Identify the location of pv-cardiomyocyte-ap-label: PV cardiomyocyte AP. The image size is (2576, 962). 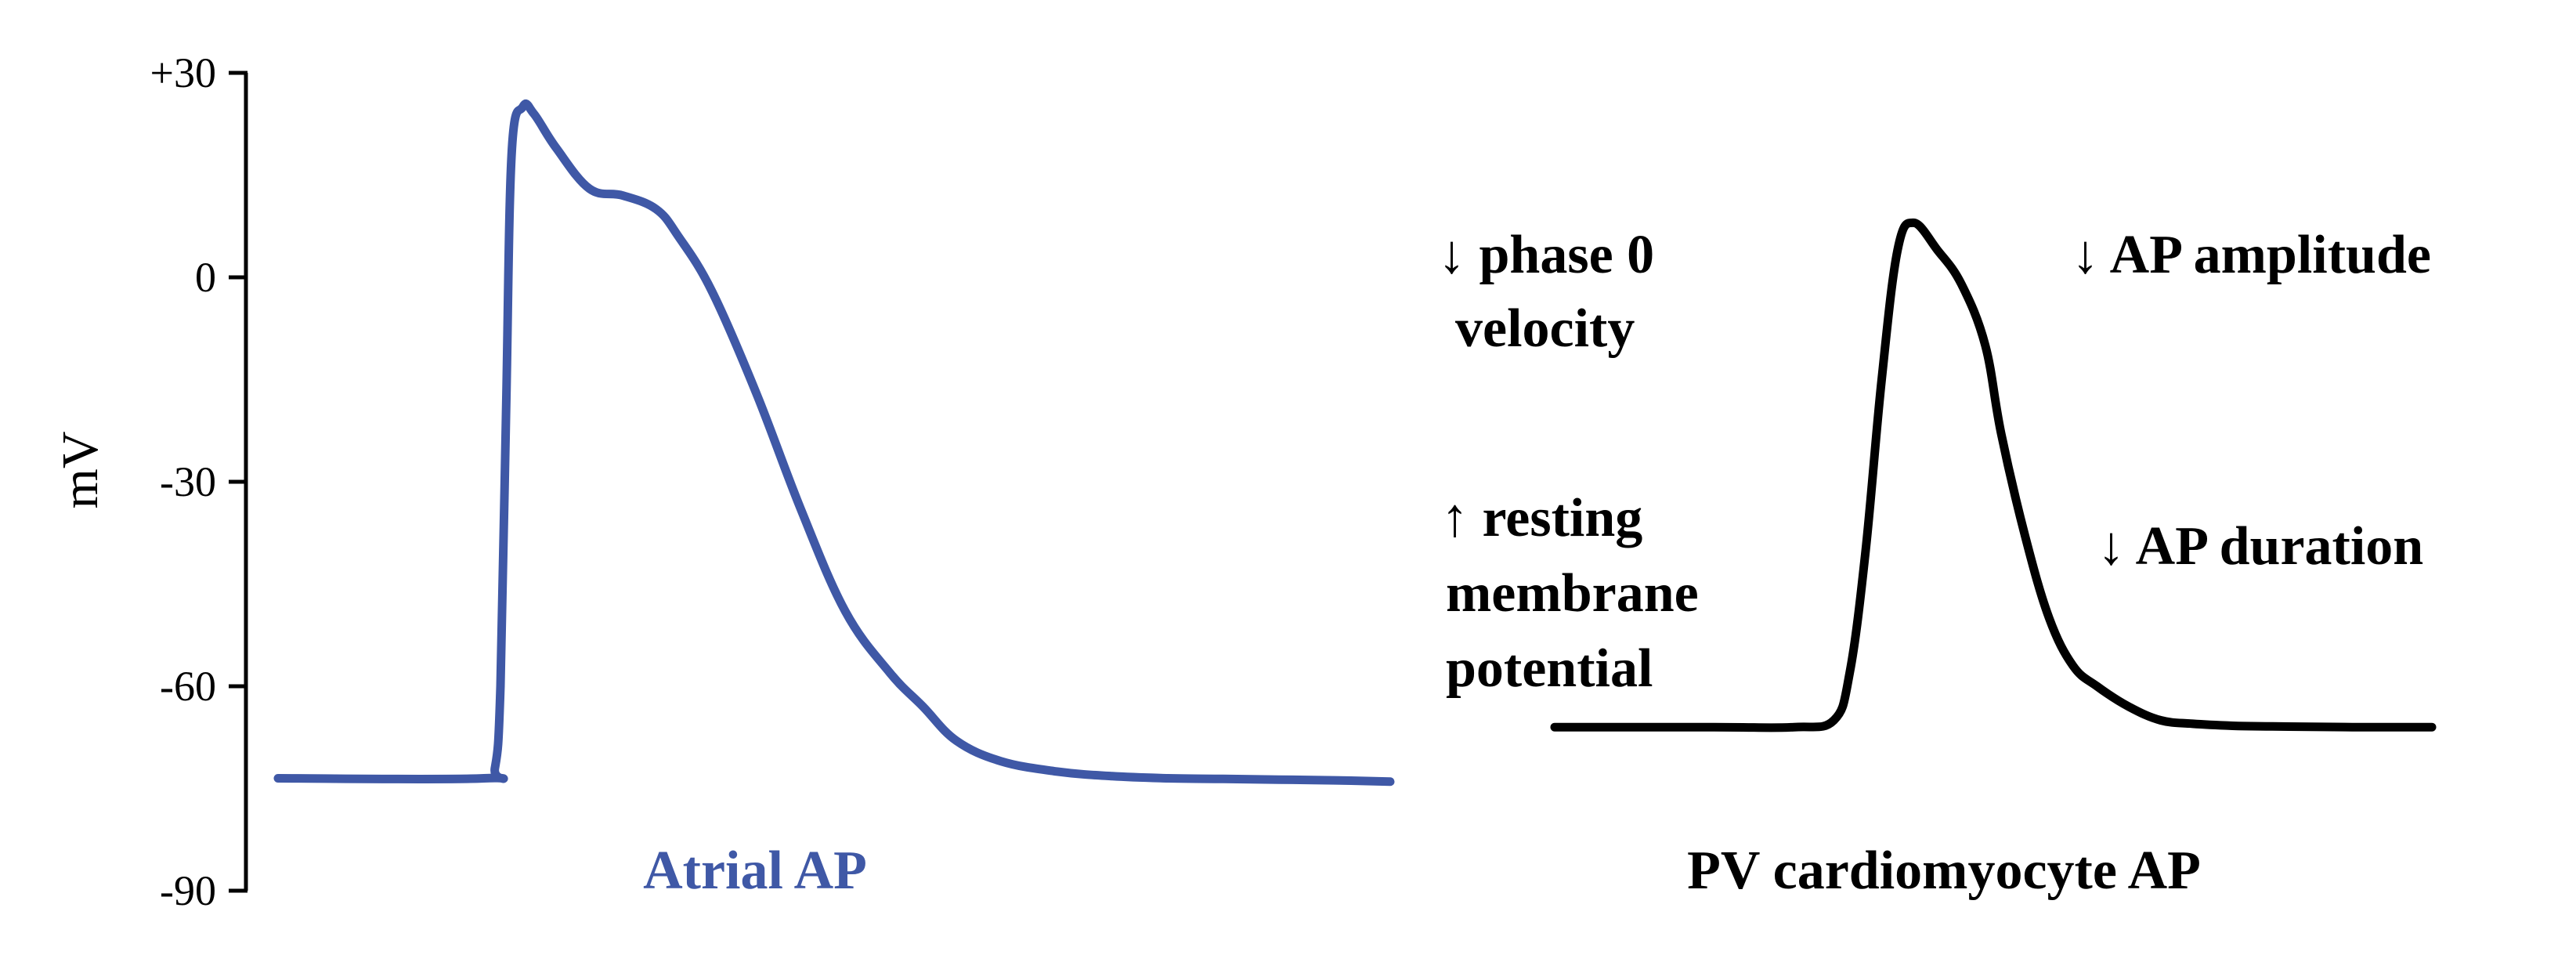
(1944, 871).